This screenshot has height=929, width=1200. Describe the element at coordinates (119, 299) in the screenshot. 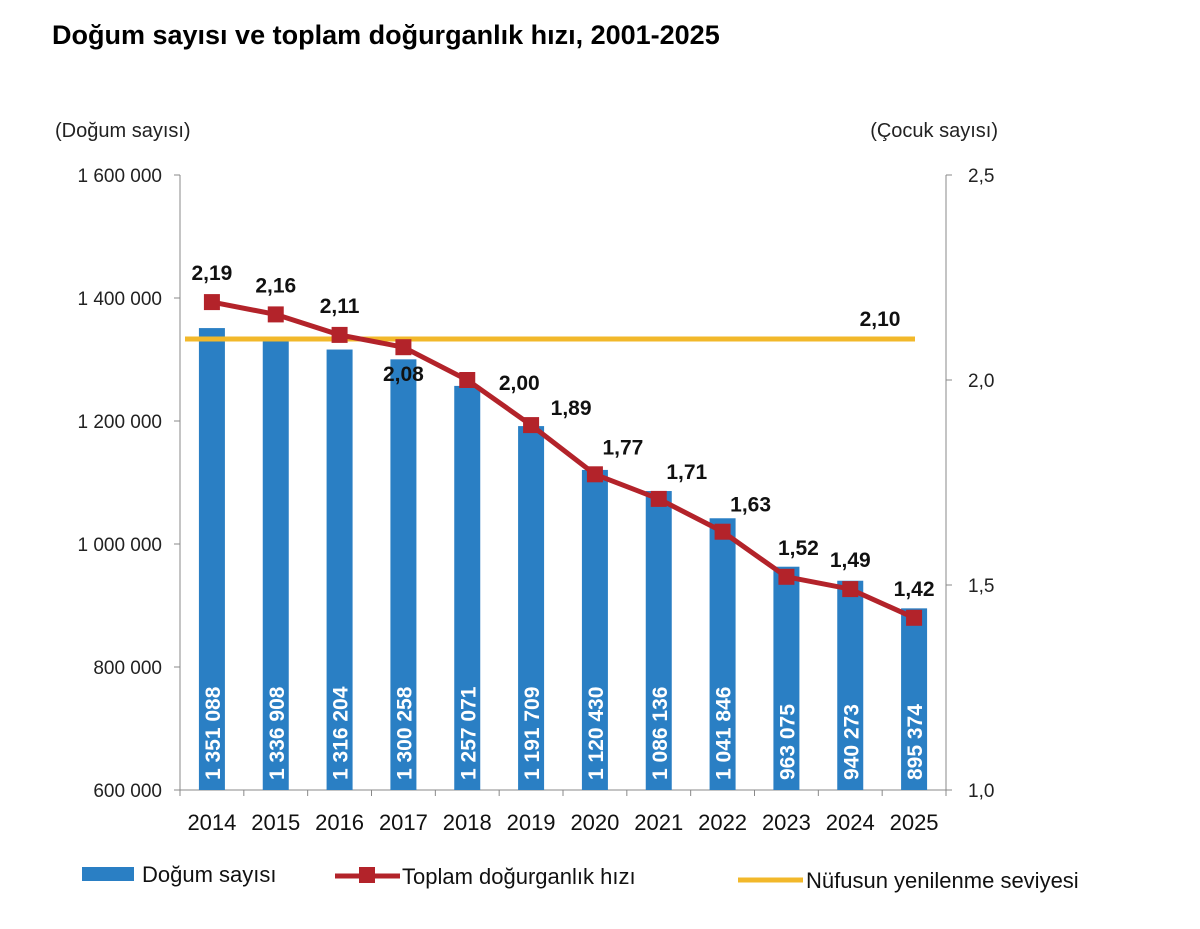

I see `left-tick-label: 1 400 000` at that location.